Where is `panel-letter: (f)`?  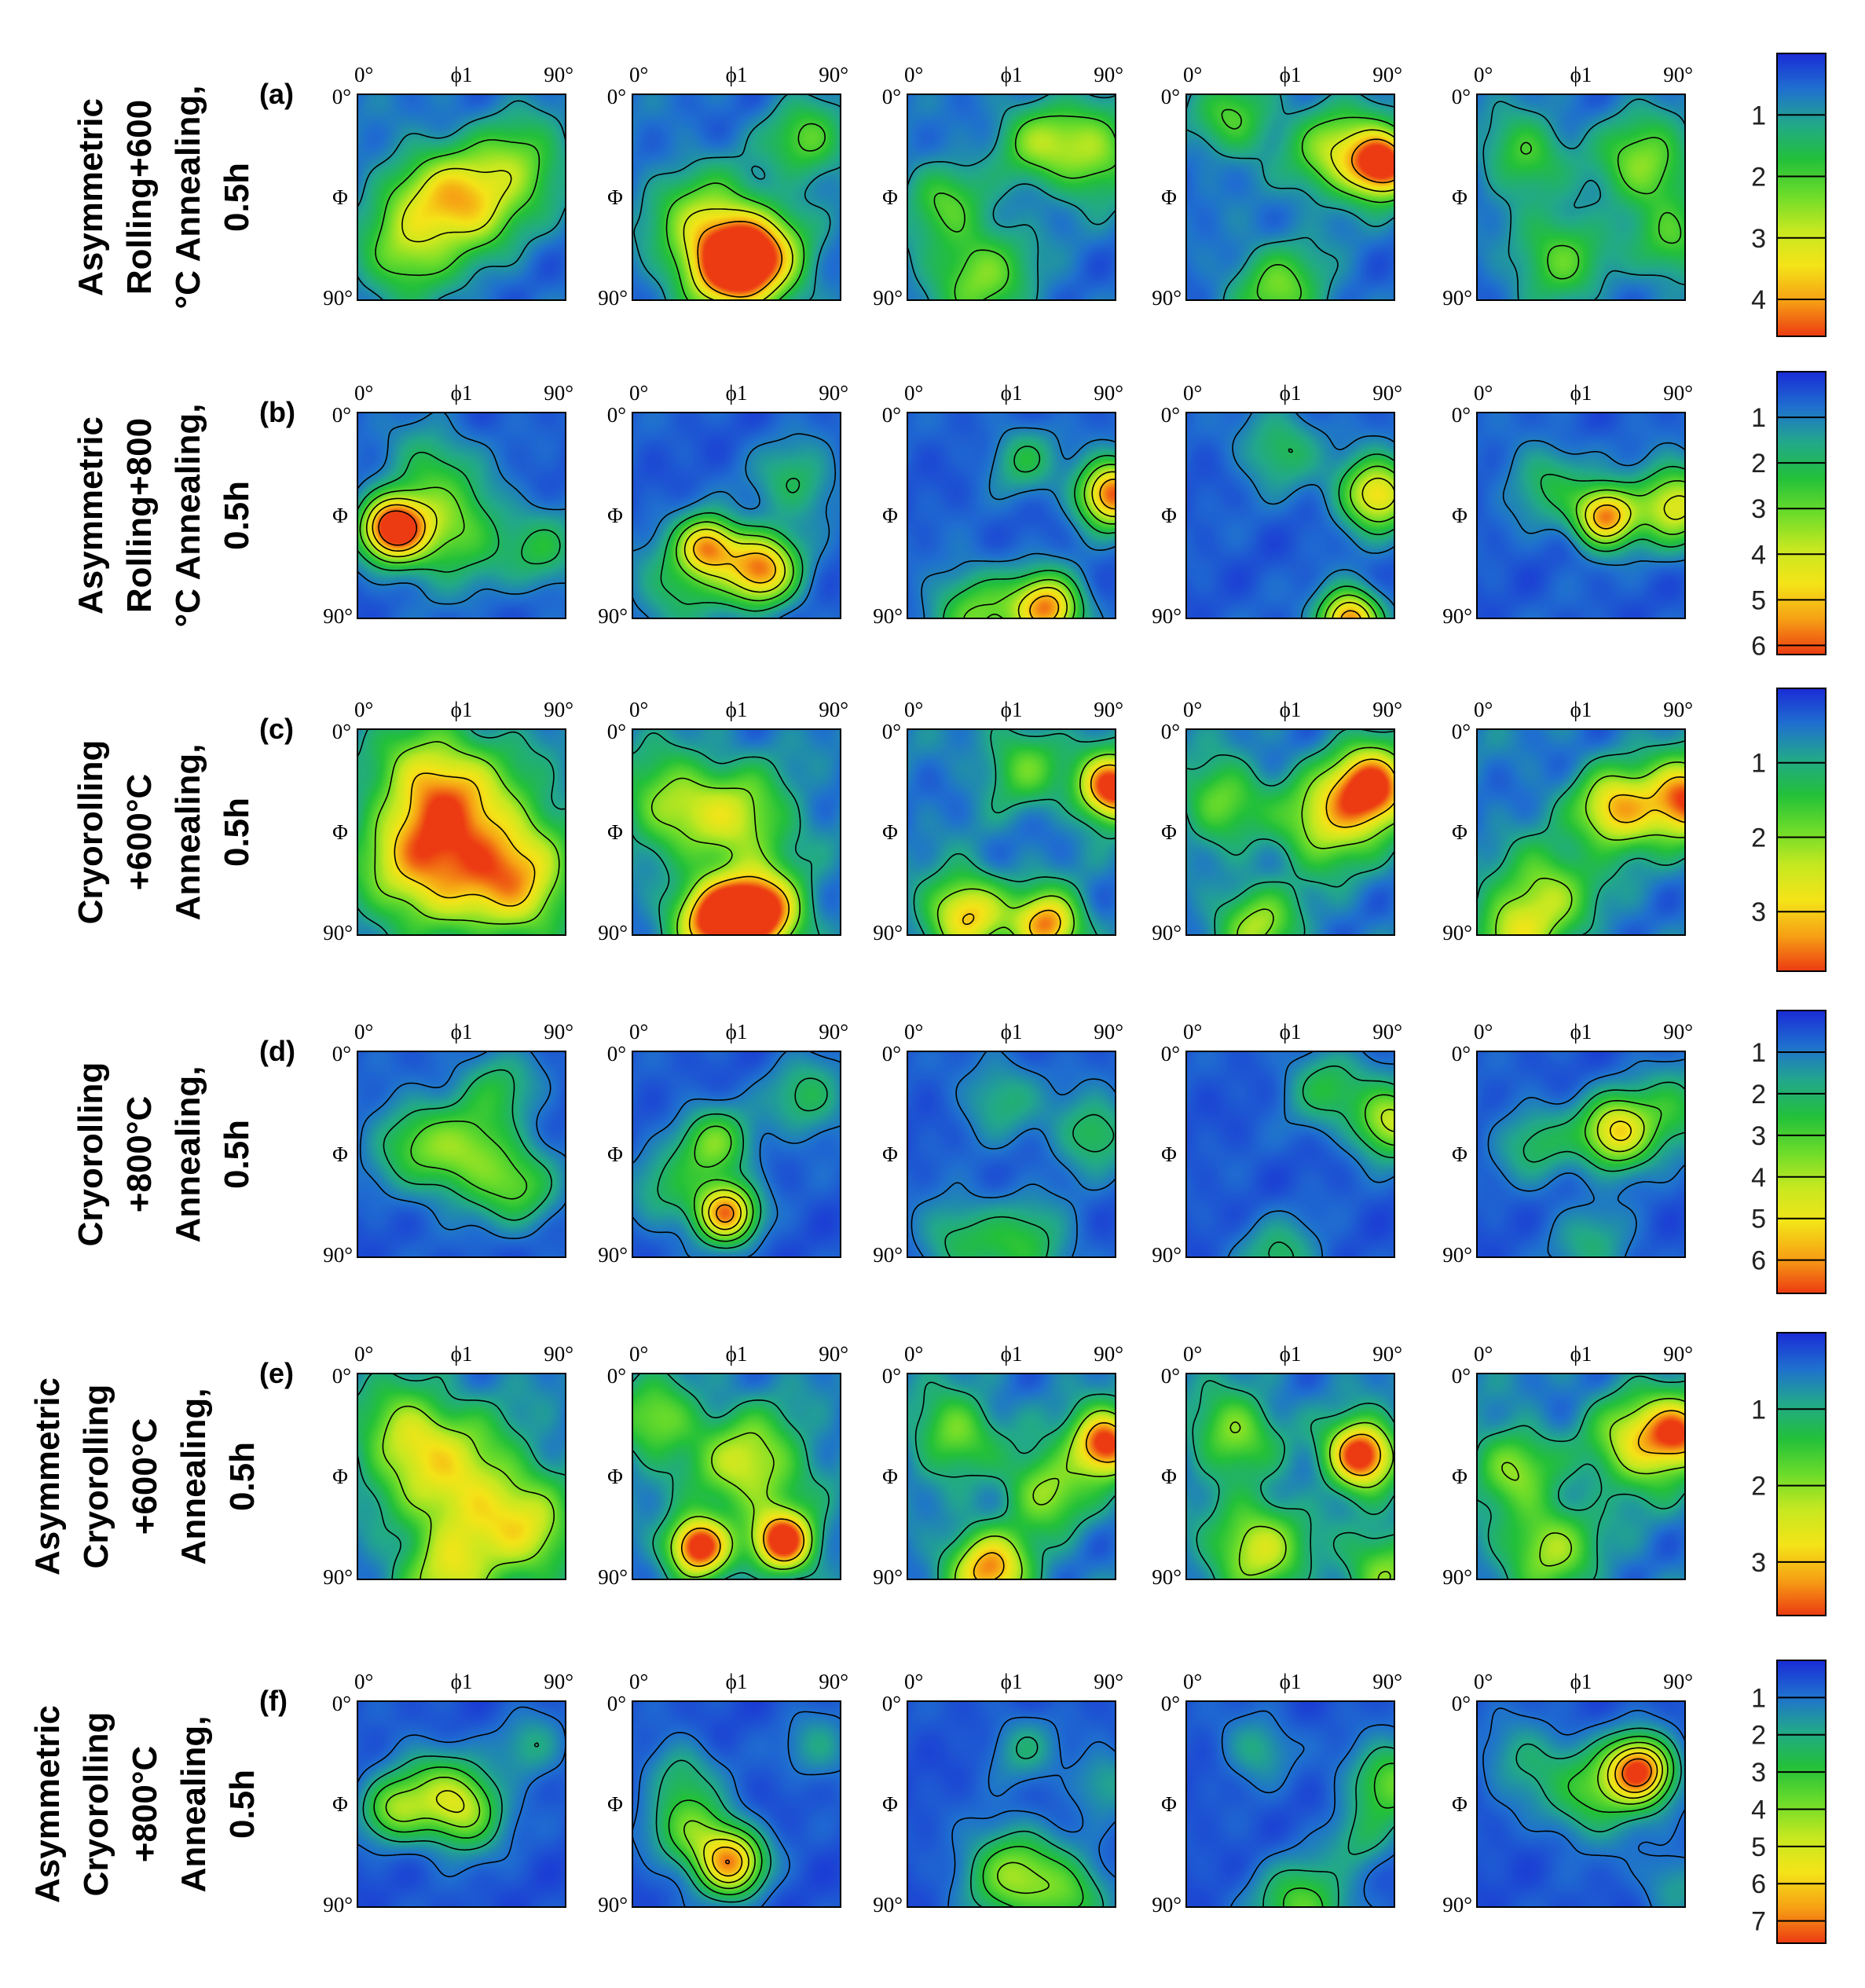 panel-letter: (f) is located at coordinates (273, 1701).